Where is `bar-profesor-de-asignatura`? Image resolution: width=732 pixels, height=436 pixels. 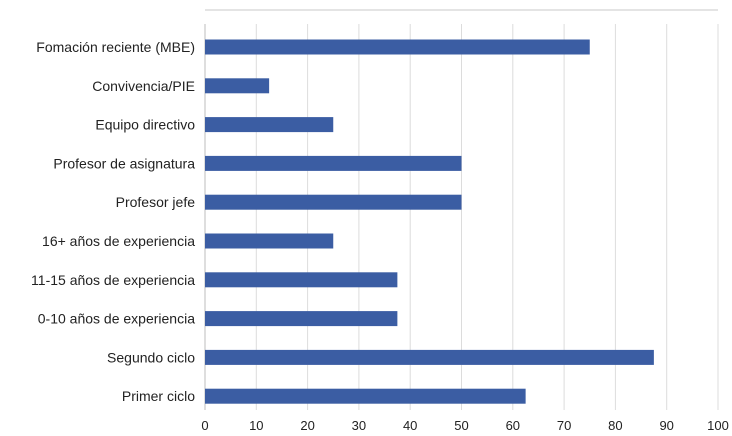
bar-profesor-de-asignatura is located at coordinates (333, 163).